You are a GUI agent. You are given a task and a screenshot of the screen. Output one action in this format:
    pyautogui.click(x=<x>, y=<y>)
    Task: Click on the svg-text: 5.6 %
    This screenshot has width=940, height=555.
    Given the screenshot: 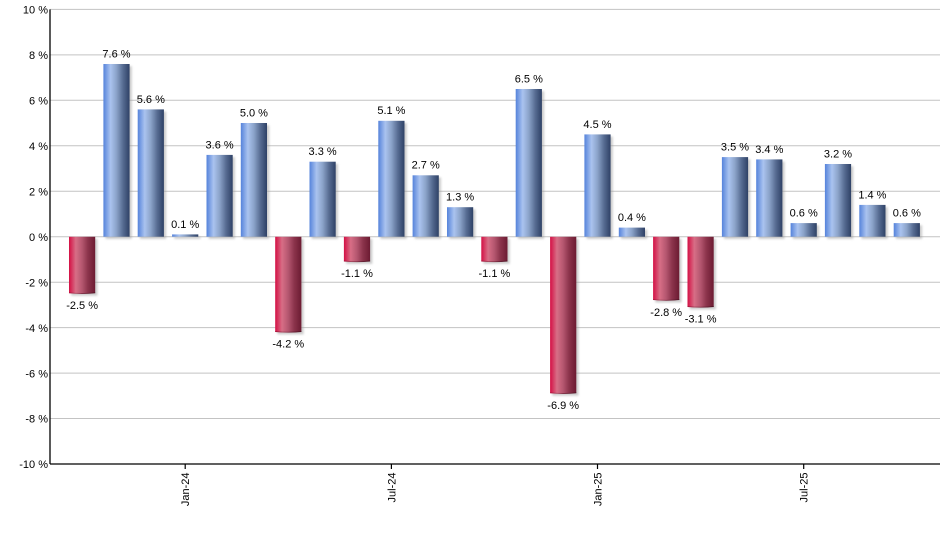 What is the action you would take?
    pyautogui.click(x=151, y=100)
    